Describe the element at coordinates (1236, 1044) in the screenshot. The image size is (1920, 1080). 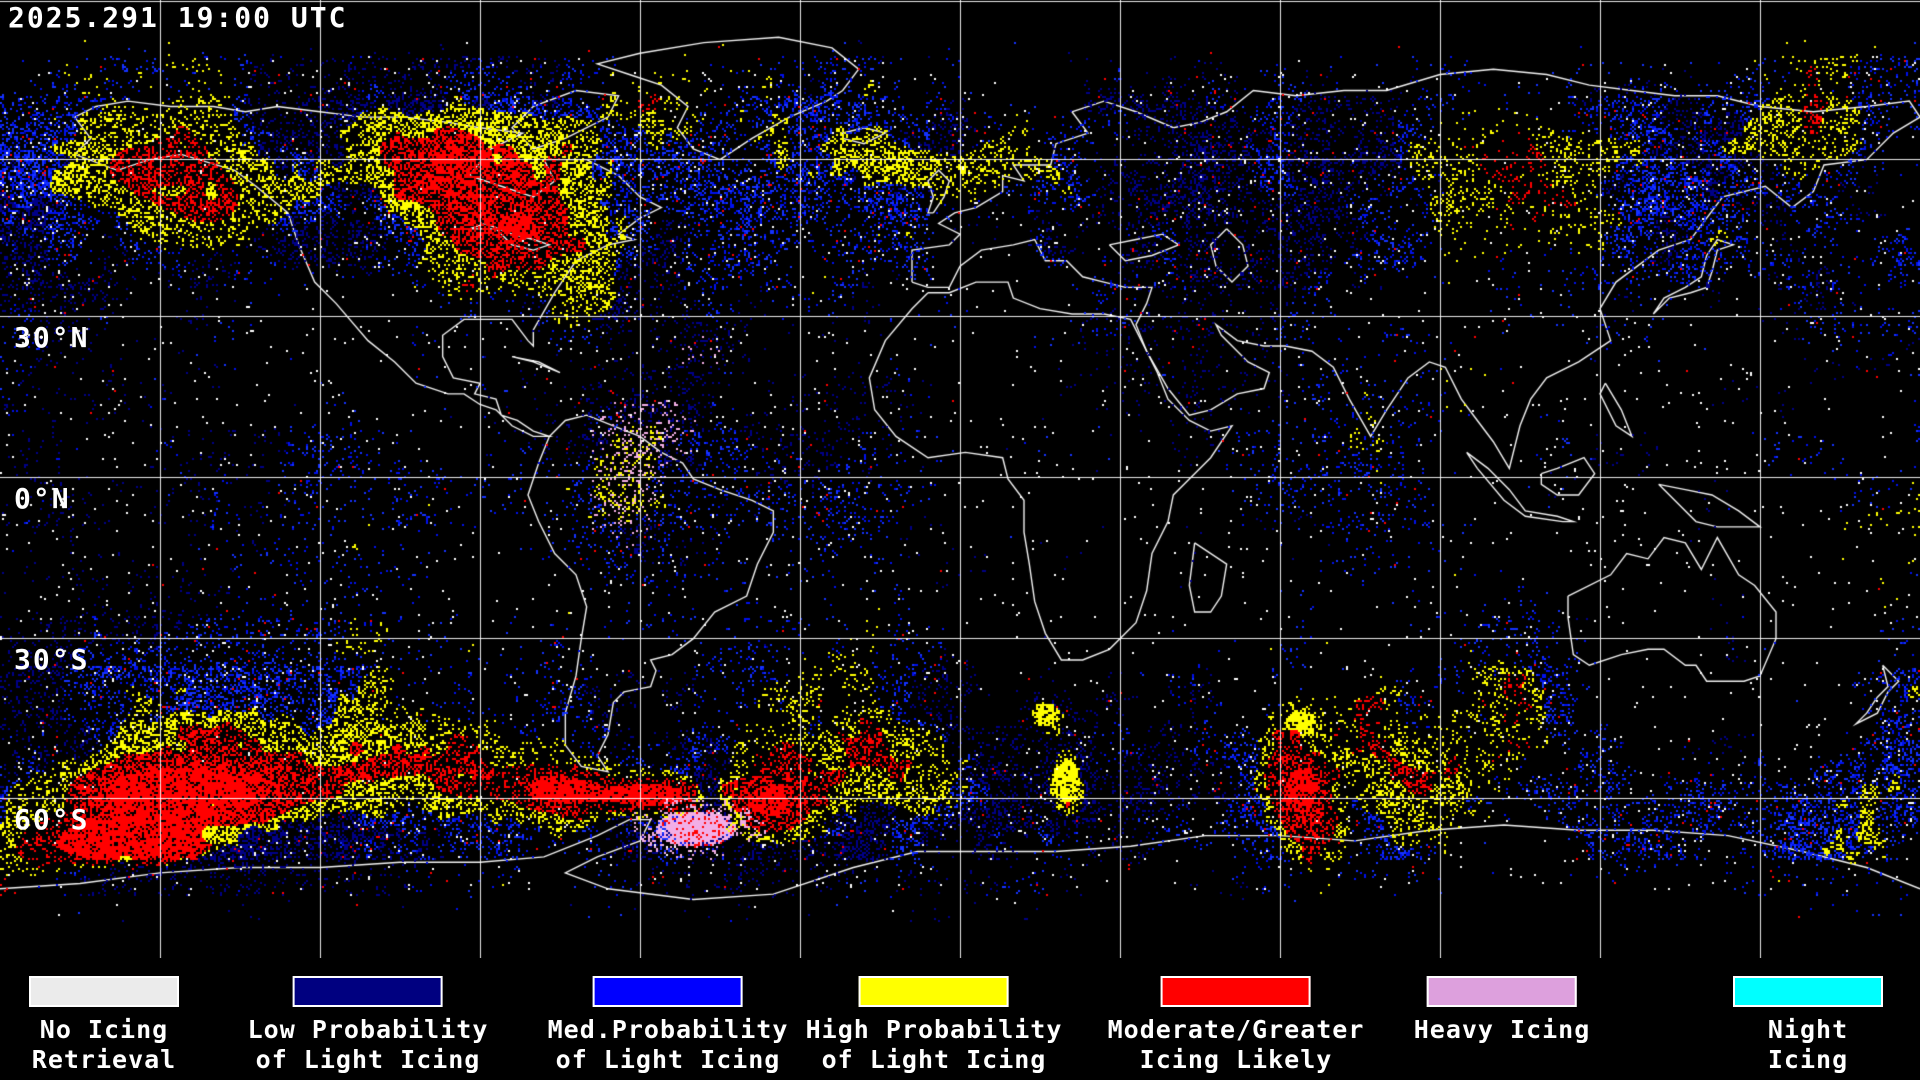
I see `moderate-greater-icing-label: Moderate/Greater Icing Likely` at that location.